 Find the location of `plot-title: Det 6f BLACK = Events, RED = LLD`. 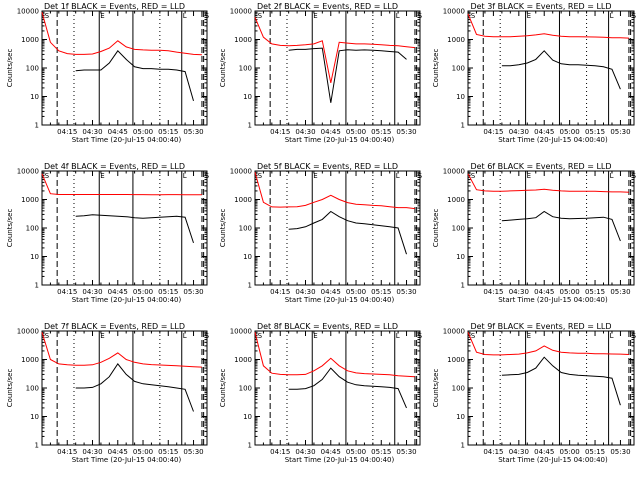

plot-title: Det 6f BLACK = Events, RED = LLD is located at coordinates (540, 166).